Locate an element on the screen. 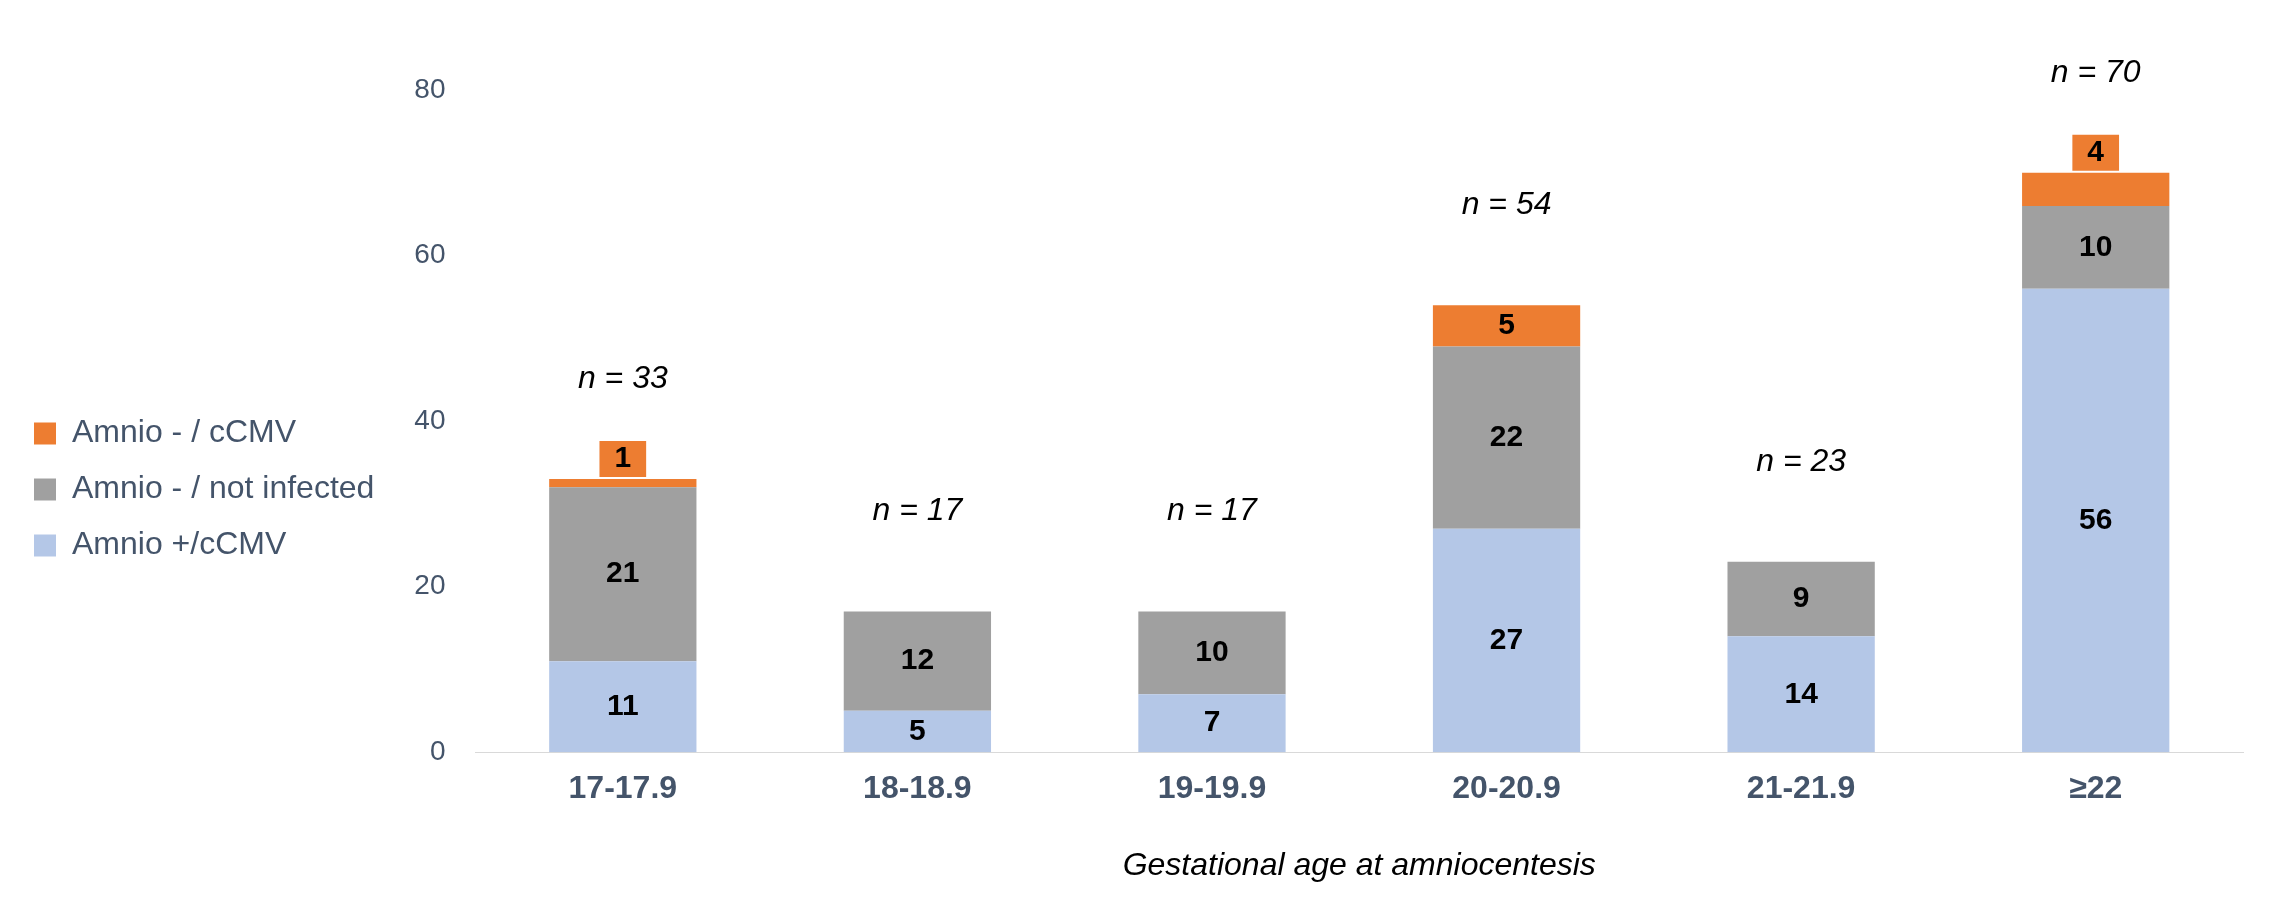 Image resolution: width=2283 pixels, height=899 pixels. data-label: 22 is located at coordinates (1506, 435).